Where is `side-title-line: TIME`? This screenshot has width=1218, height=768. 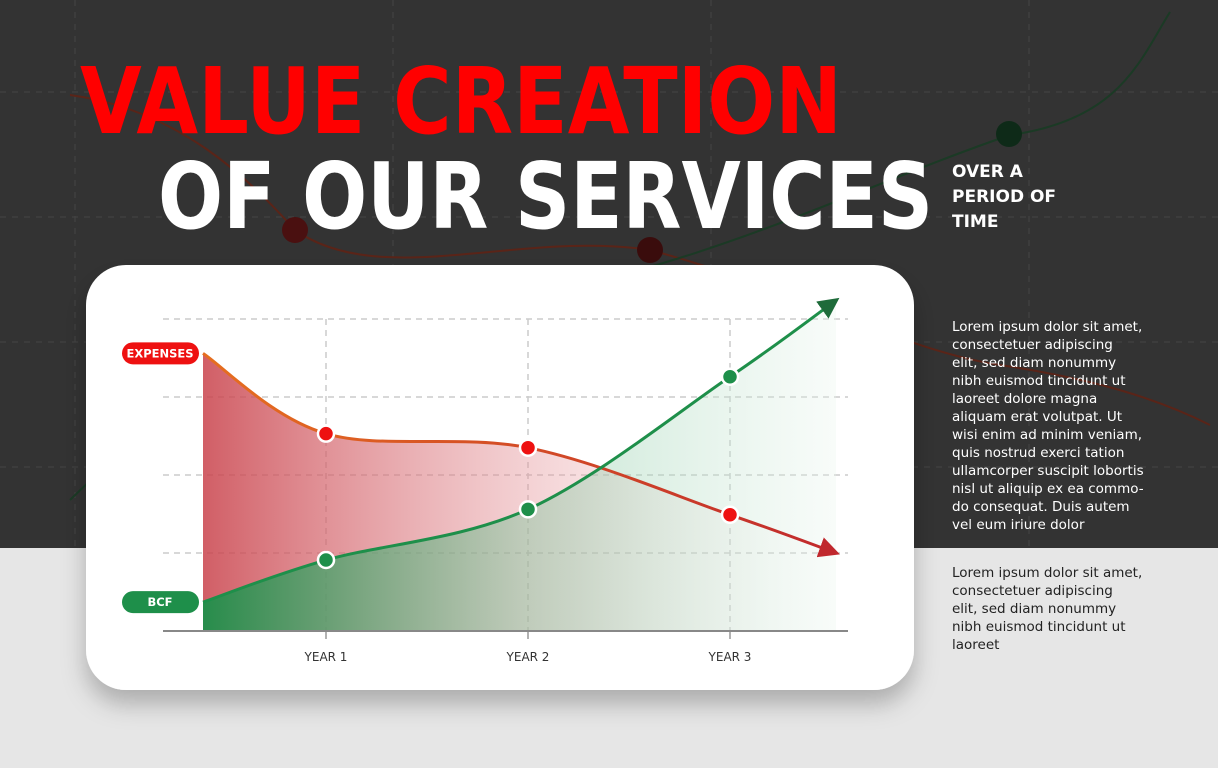 side-title-line: TIME is located at coordinates (975, 222).